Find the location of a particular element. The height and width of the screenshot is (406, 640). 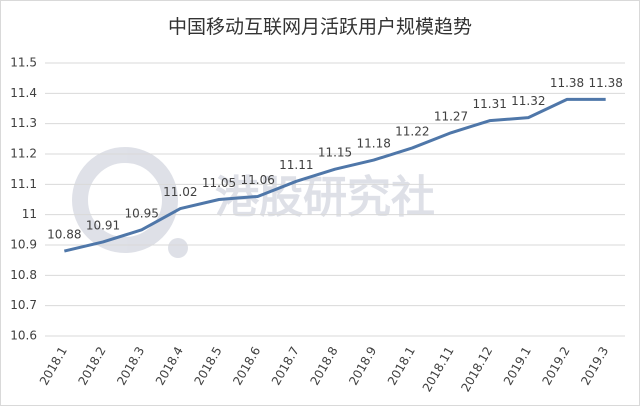

y-tick-label: 11.1 is located at coordinates (23, 184).